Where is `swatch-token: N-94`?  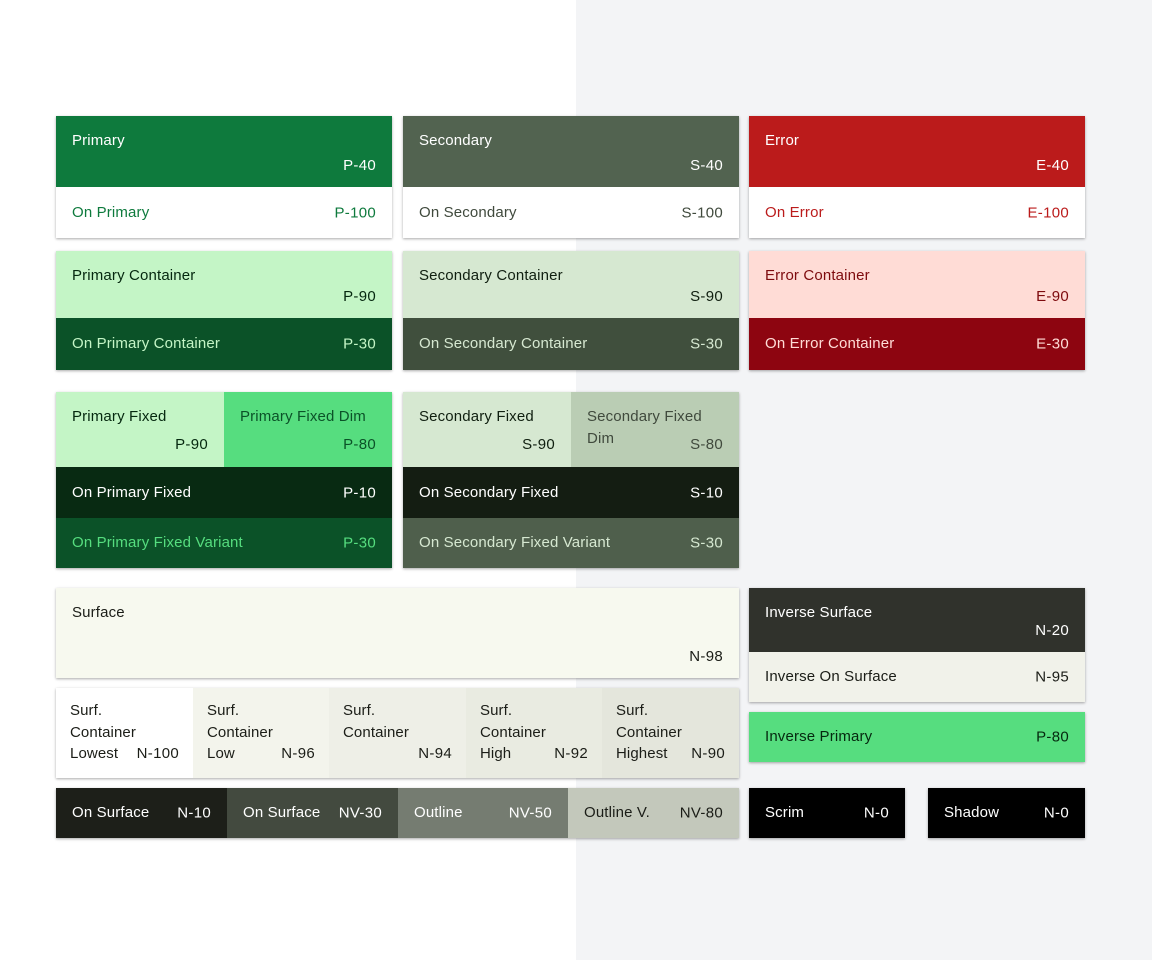
swatch-token: N-94 is located at coordinates (435, 753).